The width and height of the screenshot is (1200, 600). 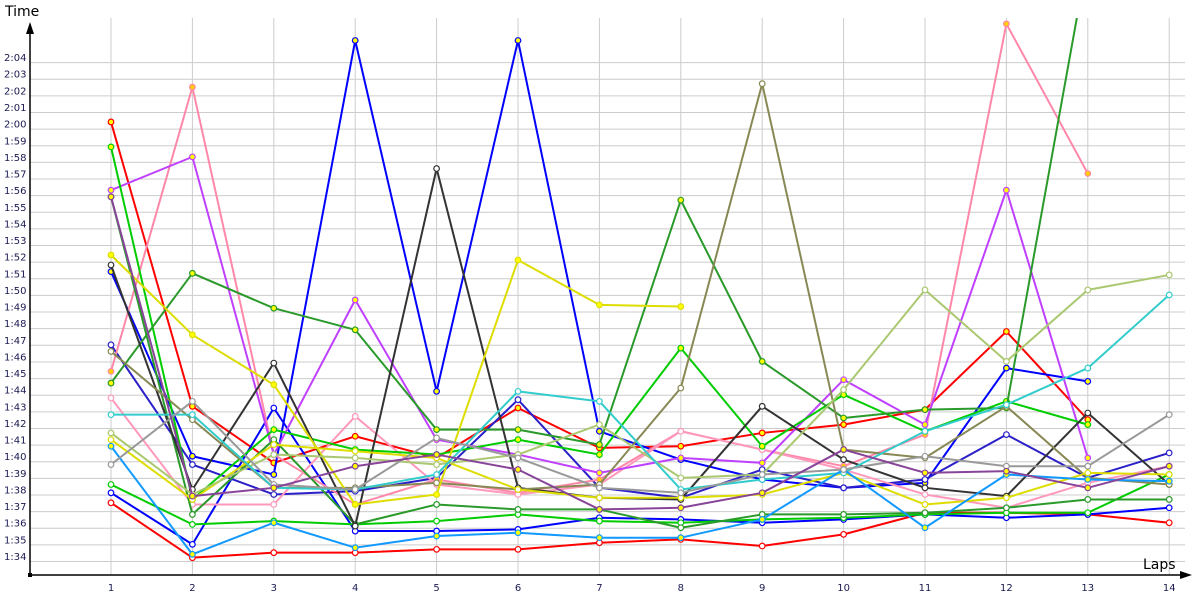 What do you see at coordinates (1169, 588) in the screenshot?
I see `x-tick-label: 14` at bounding box center [1169, 588].